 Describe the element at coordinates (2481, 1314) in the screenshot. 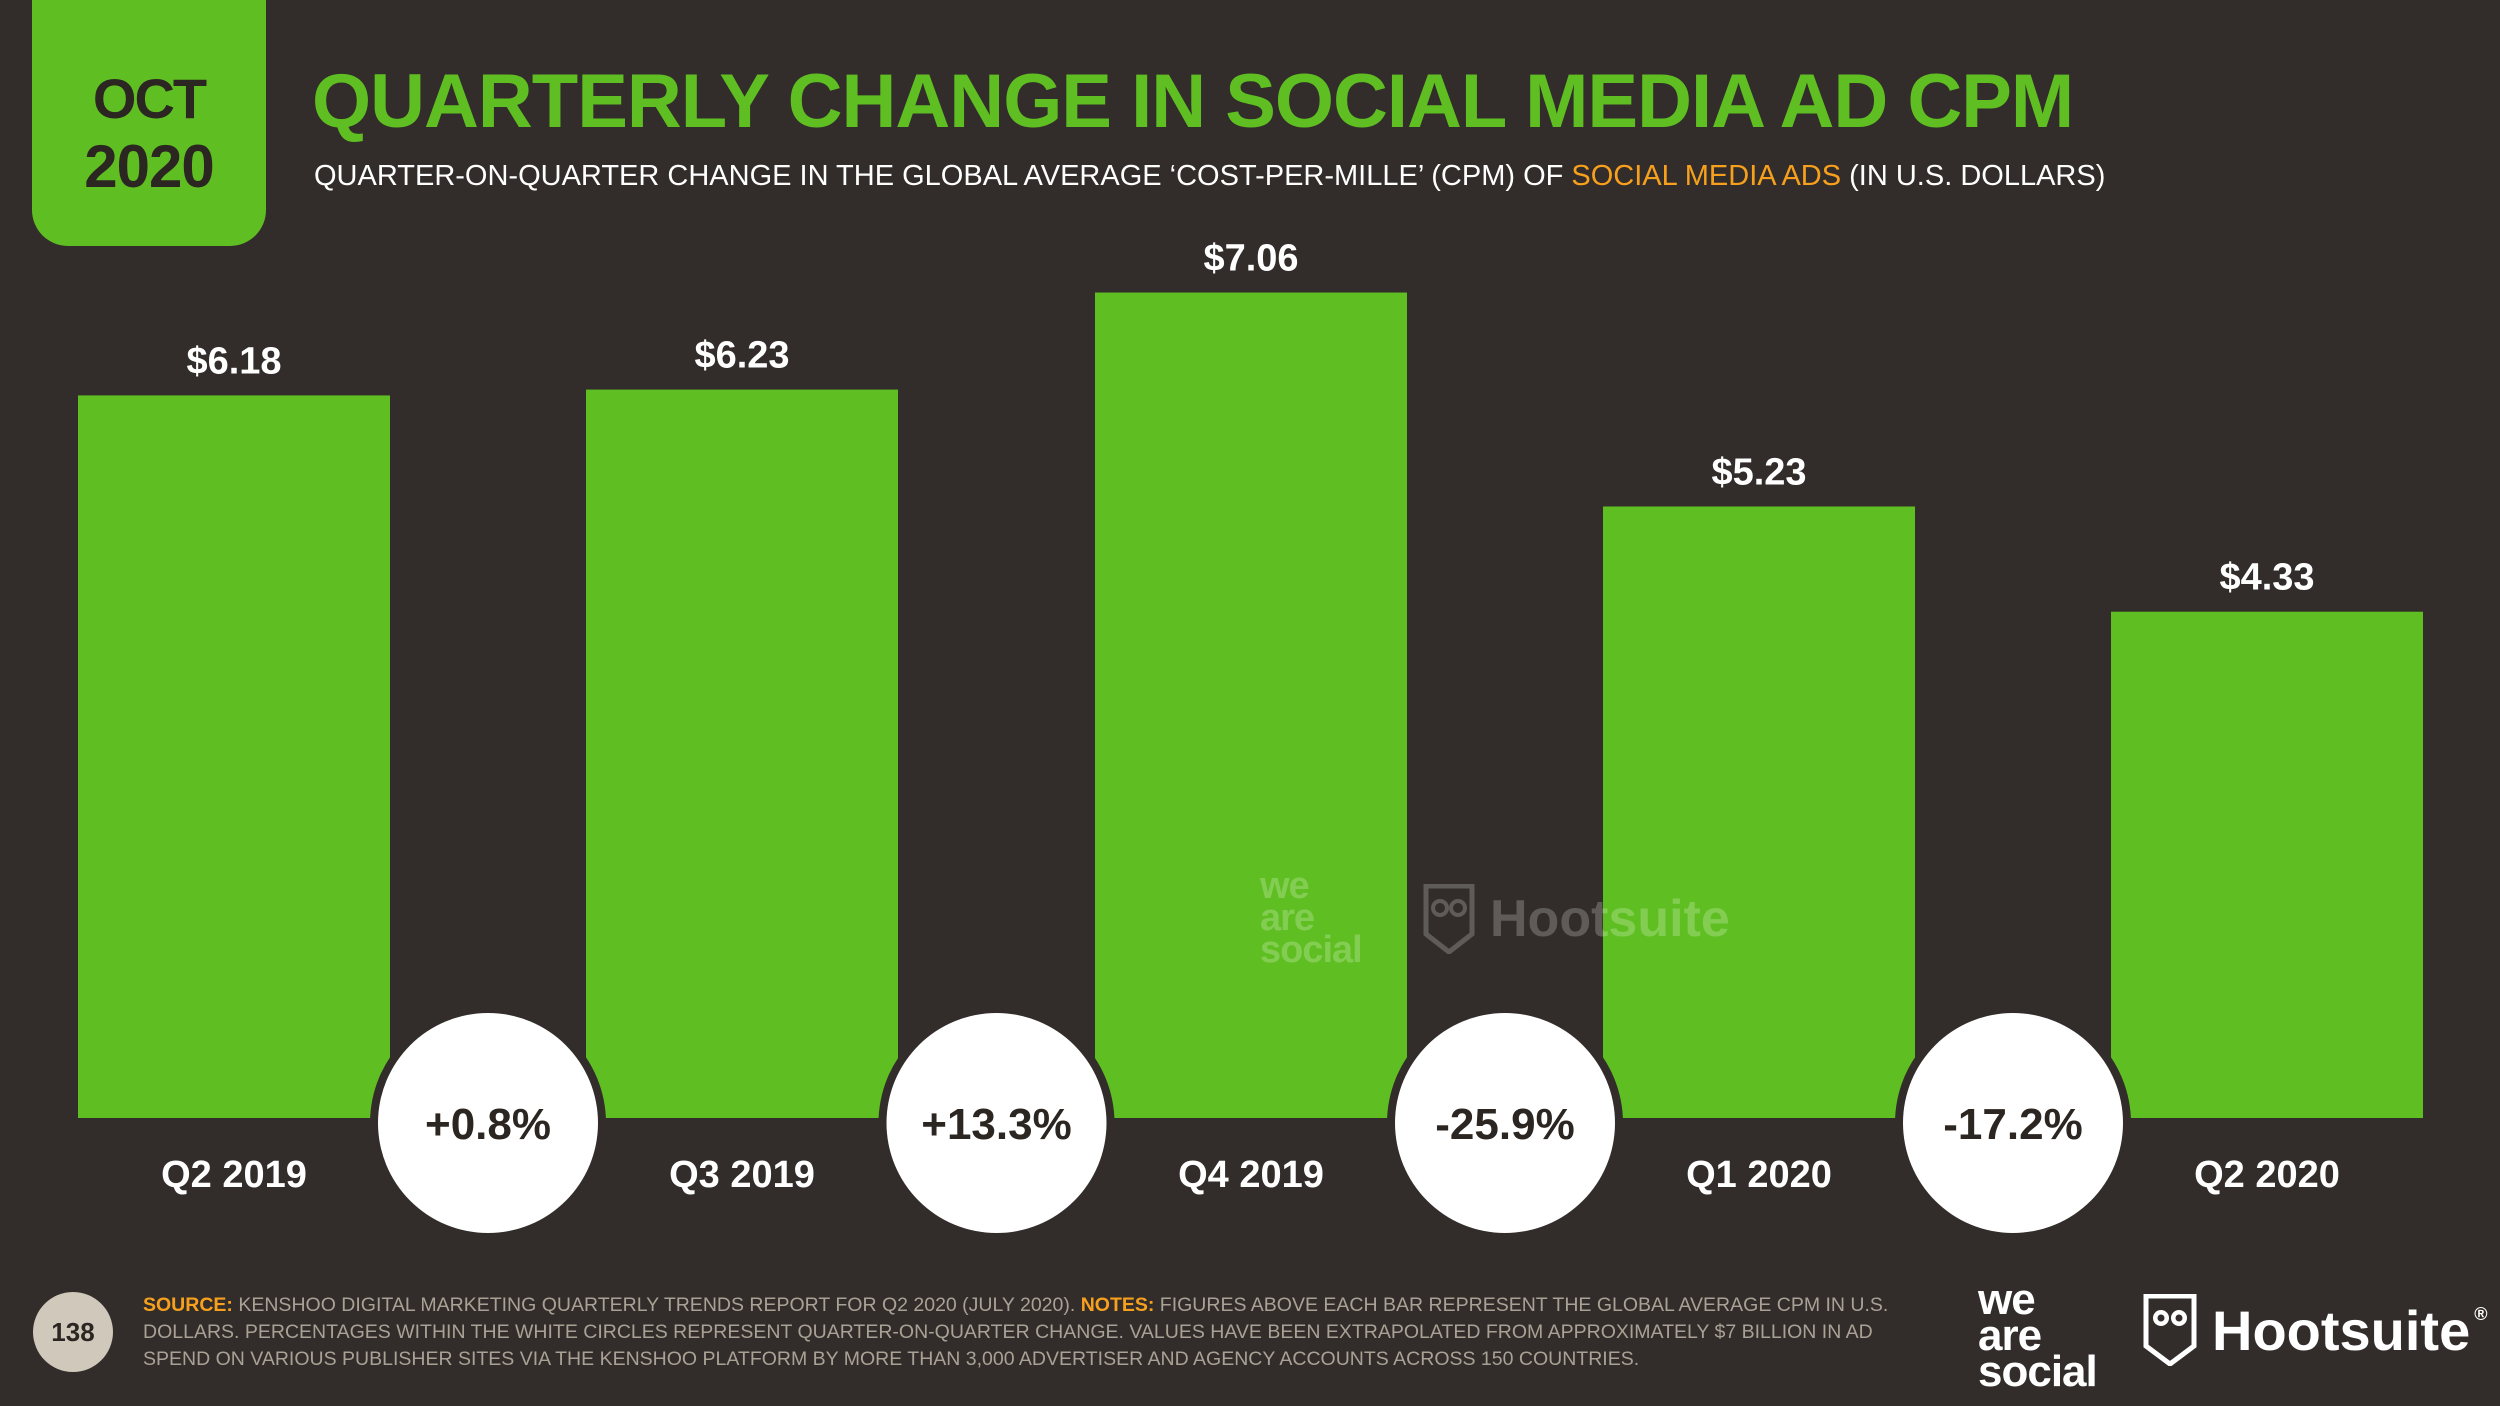

I see `registered-mark: ®` at that location.